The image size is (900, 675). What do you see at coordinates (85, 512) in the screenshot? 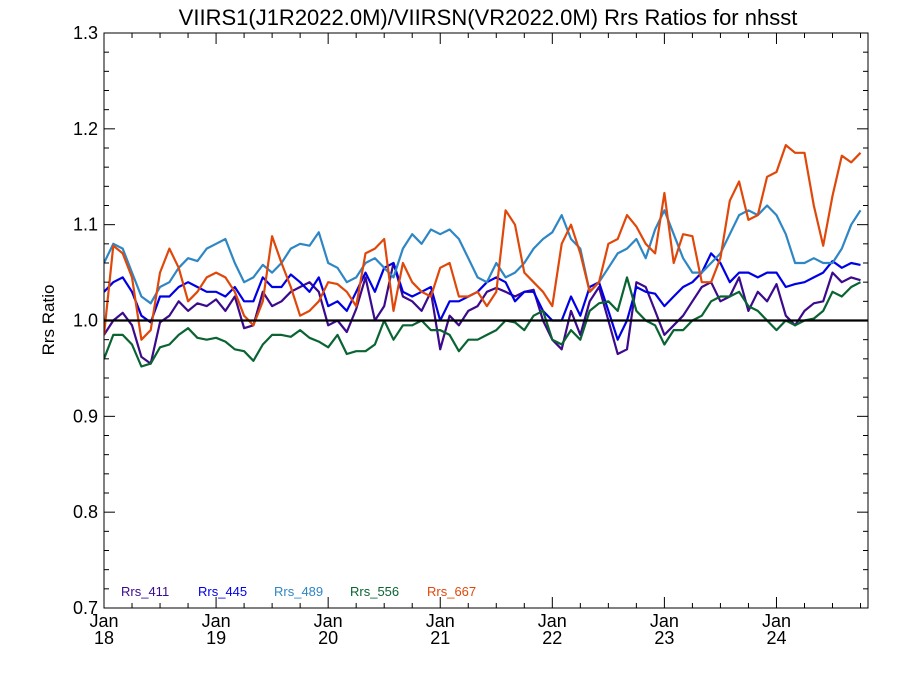
I see `y-tick-label: 0.8` at bounding box center [85, 512].